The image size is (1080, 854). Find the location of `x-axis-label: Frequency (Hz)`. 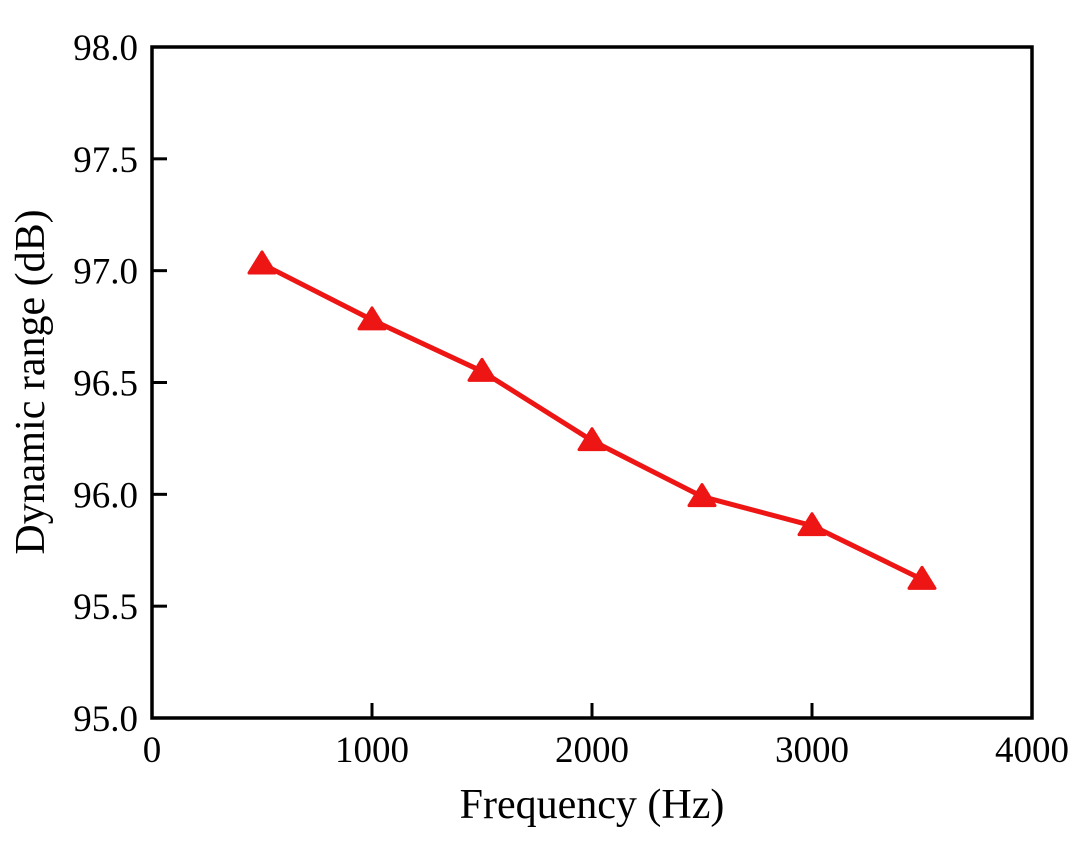

x-axis-label: Frequency (Hz) is located at coordinates (592, 805).